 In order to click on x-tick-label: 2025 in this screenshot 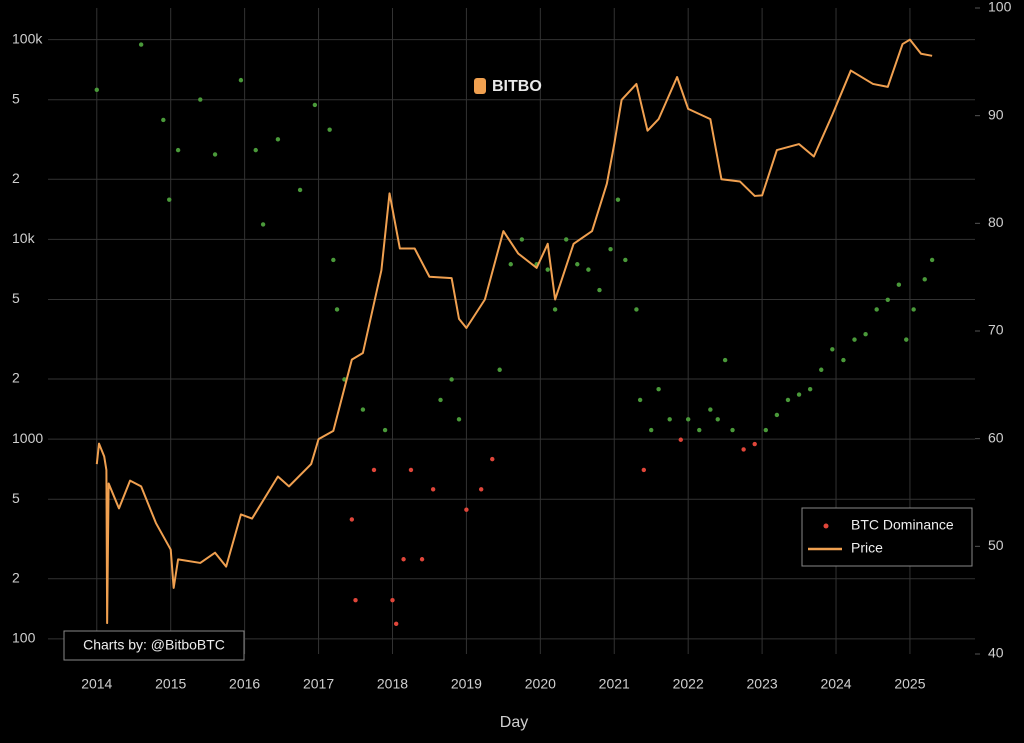, I will do `click(909, 684)`.